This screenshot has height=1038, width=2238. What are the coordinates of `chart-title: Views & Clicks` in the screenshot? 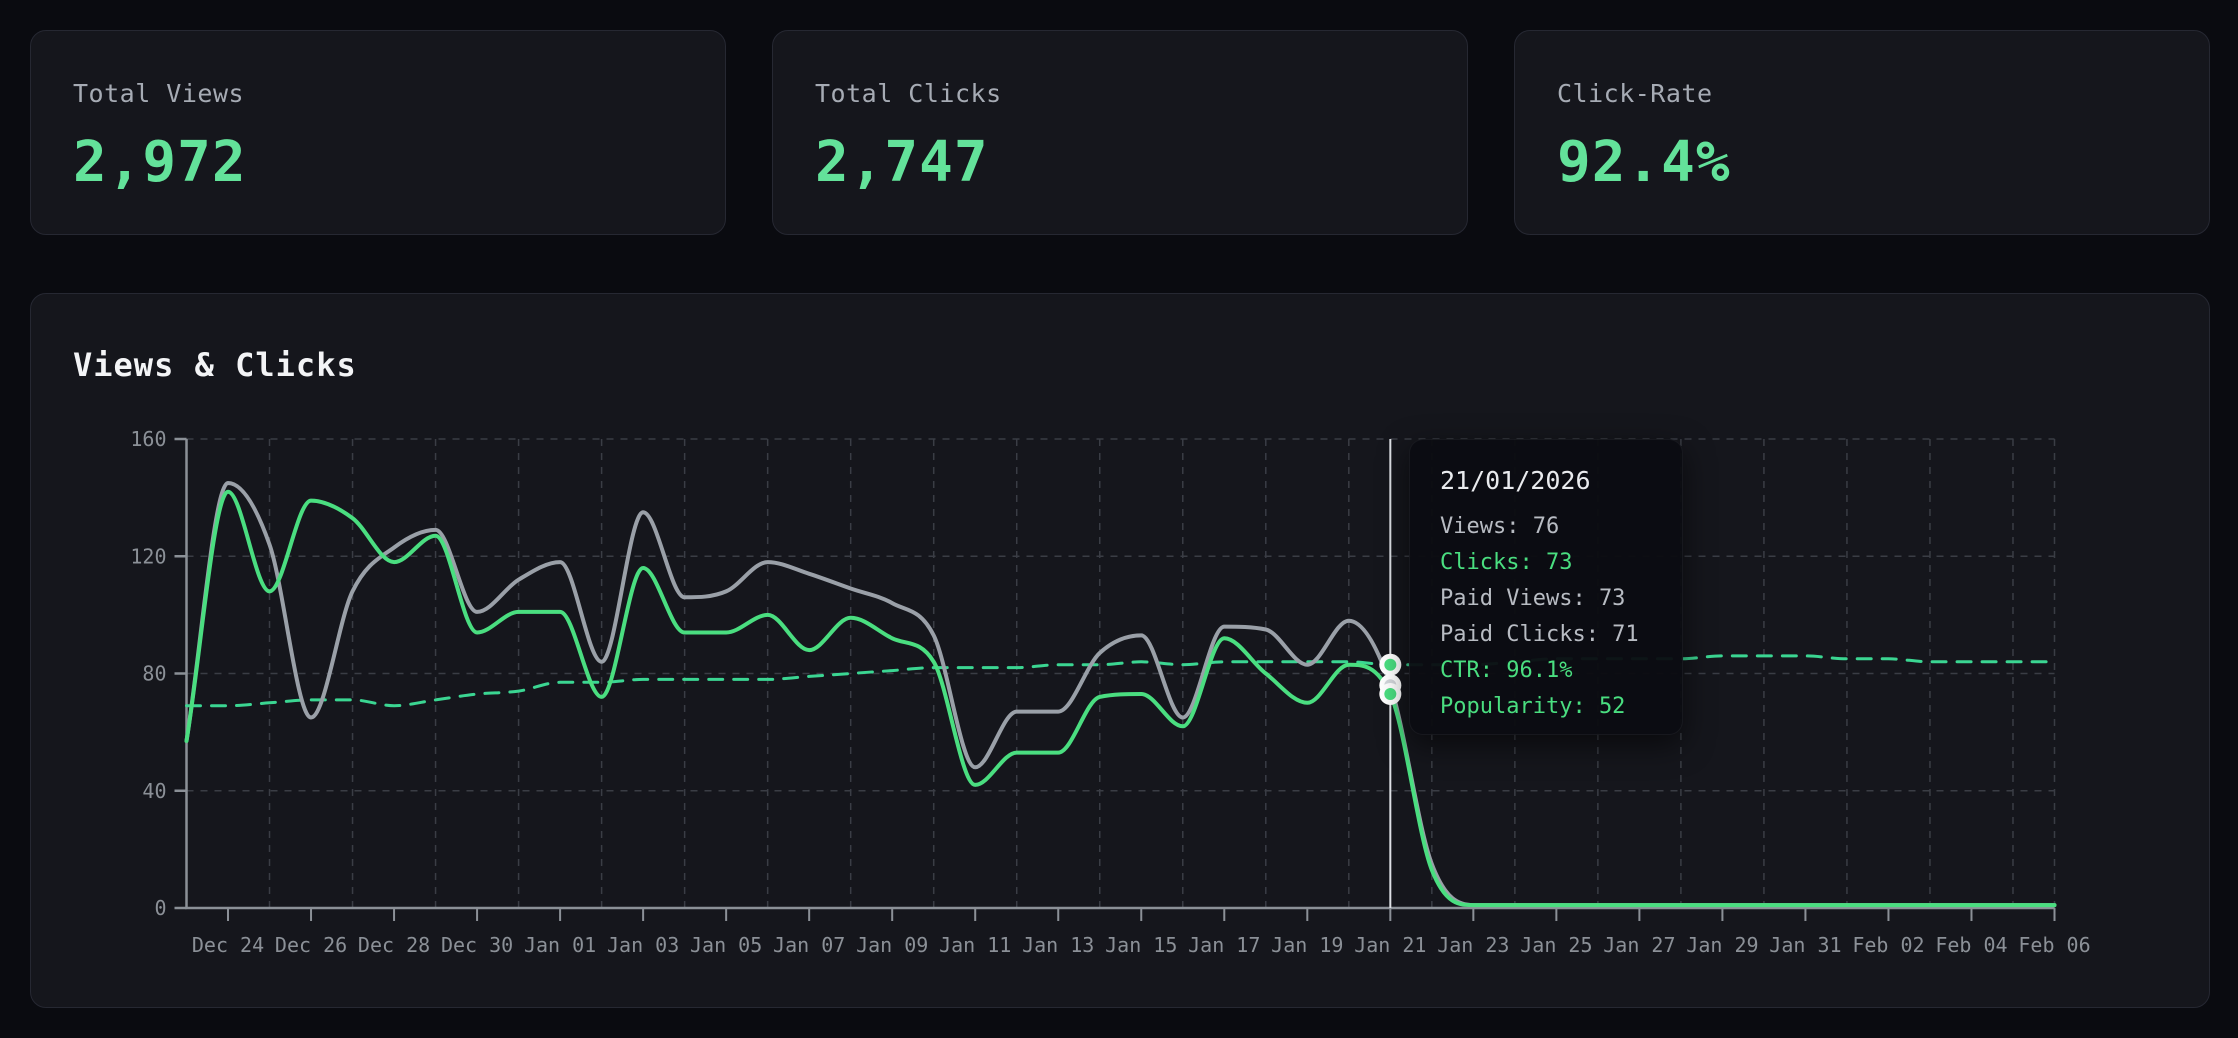 It's located at (215, 365).